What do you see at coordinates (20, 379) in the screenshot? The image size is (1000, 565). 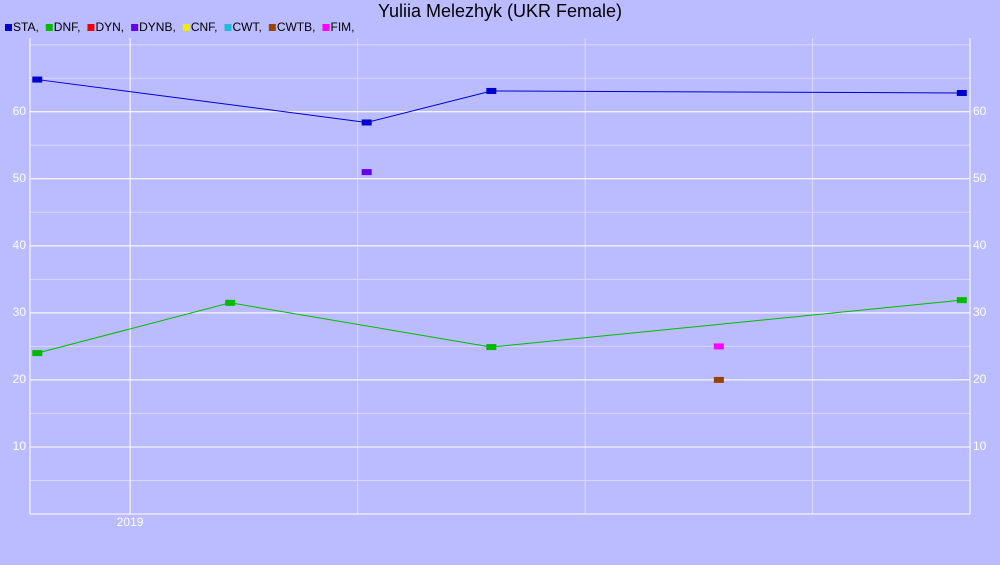 I see `y-tick-label: 20` at bounding box center [20, 379].